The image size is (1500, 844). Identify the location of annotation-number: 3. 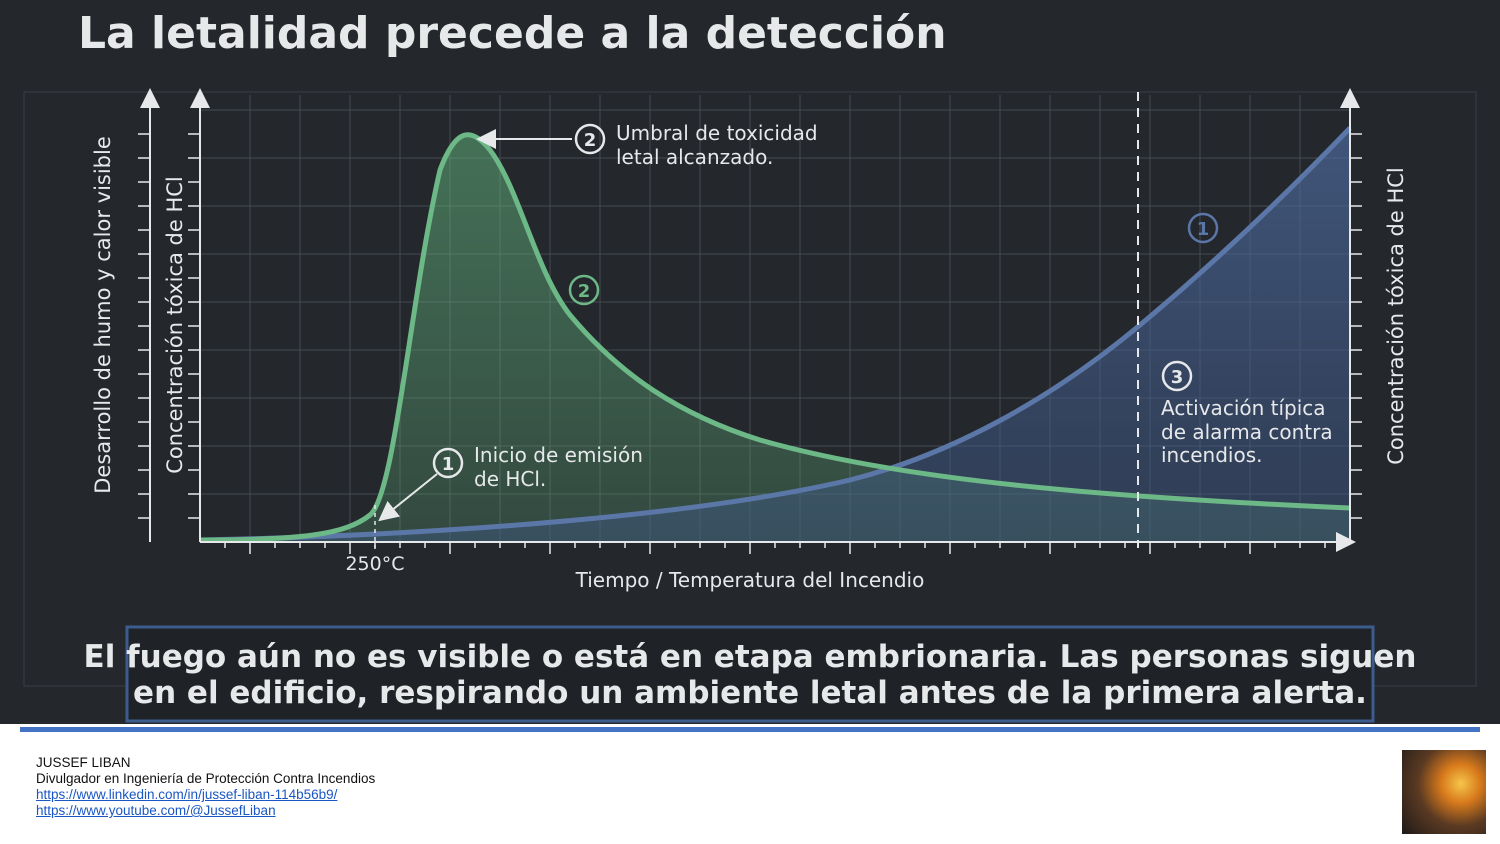
(1177, 377).